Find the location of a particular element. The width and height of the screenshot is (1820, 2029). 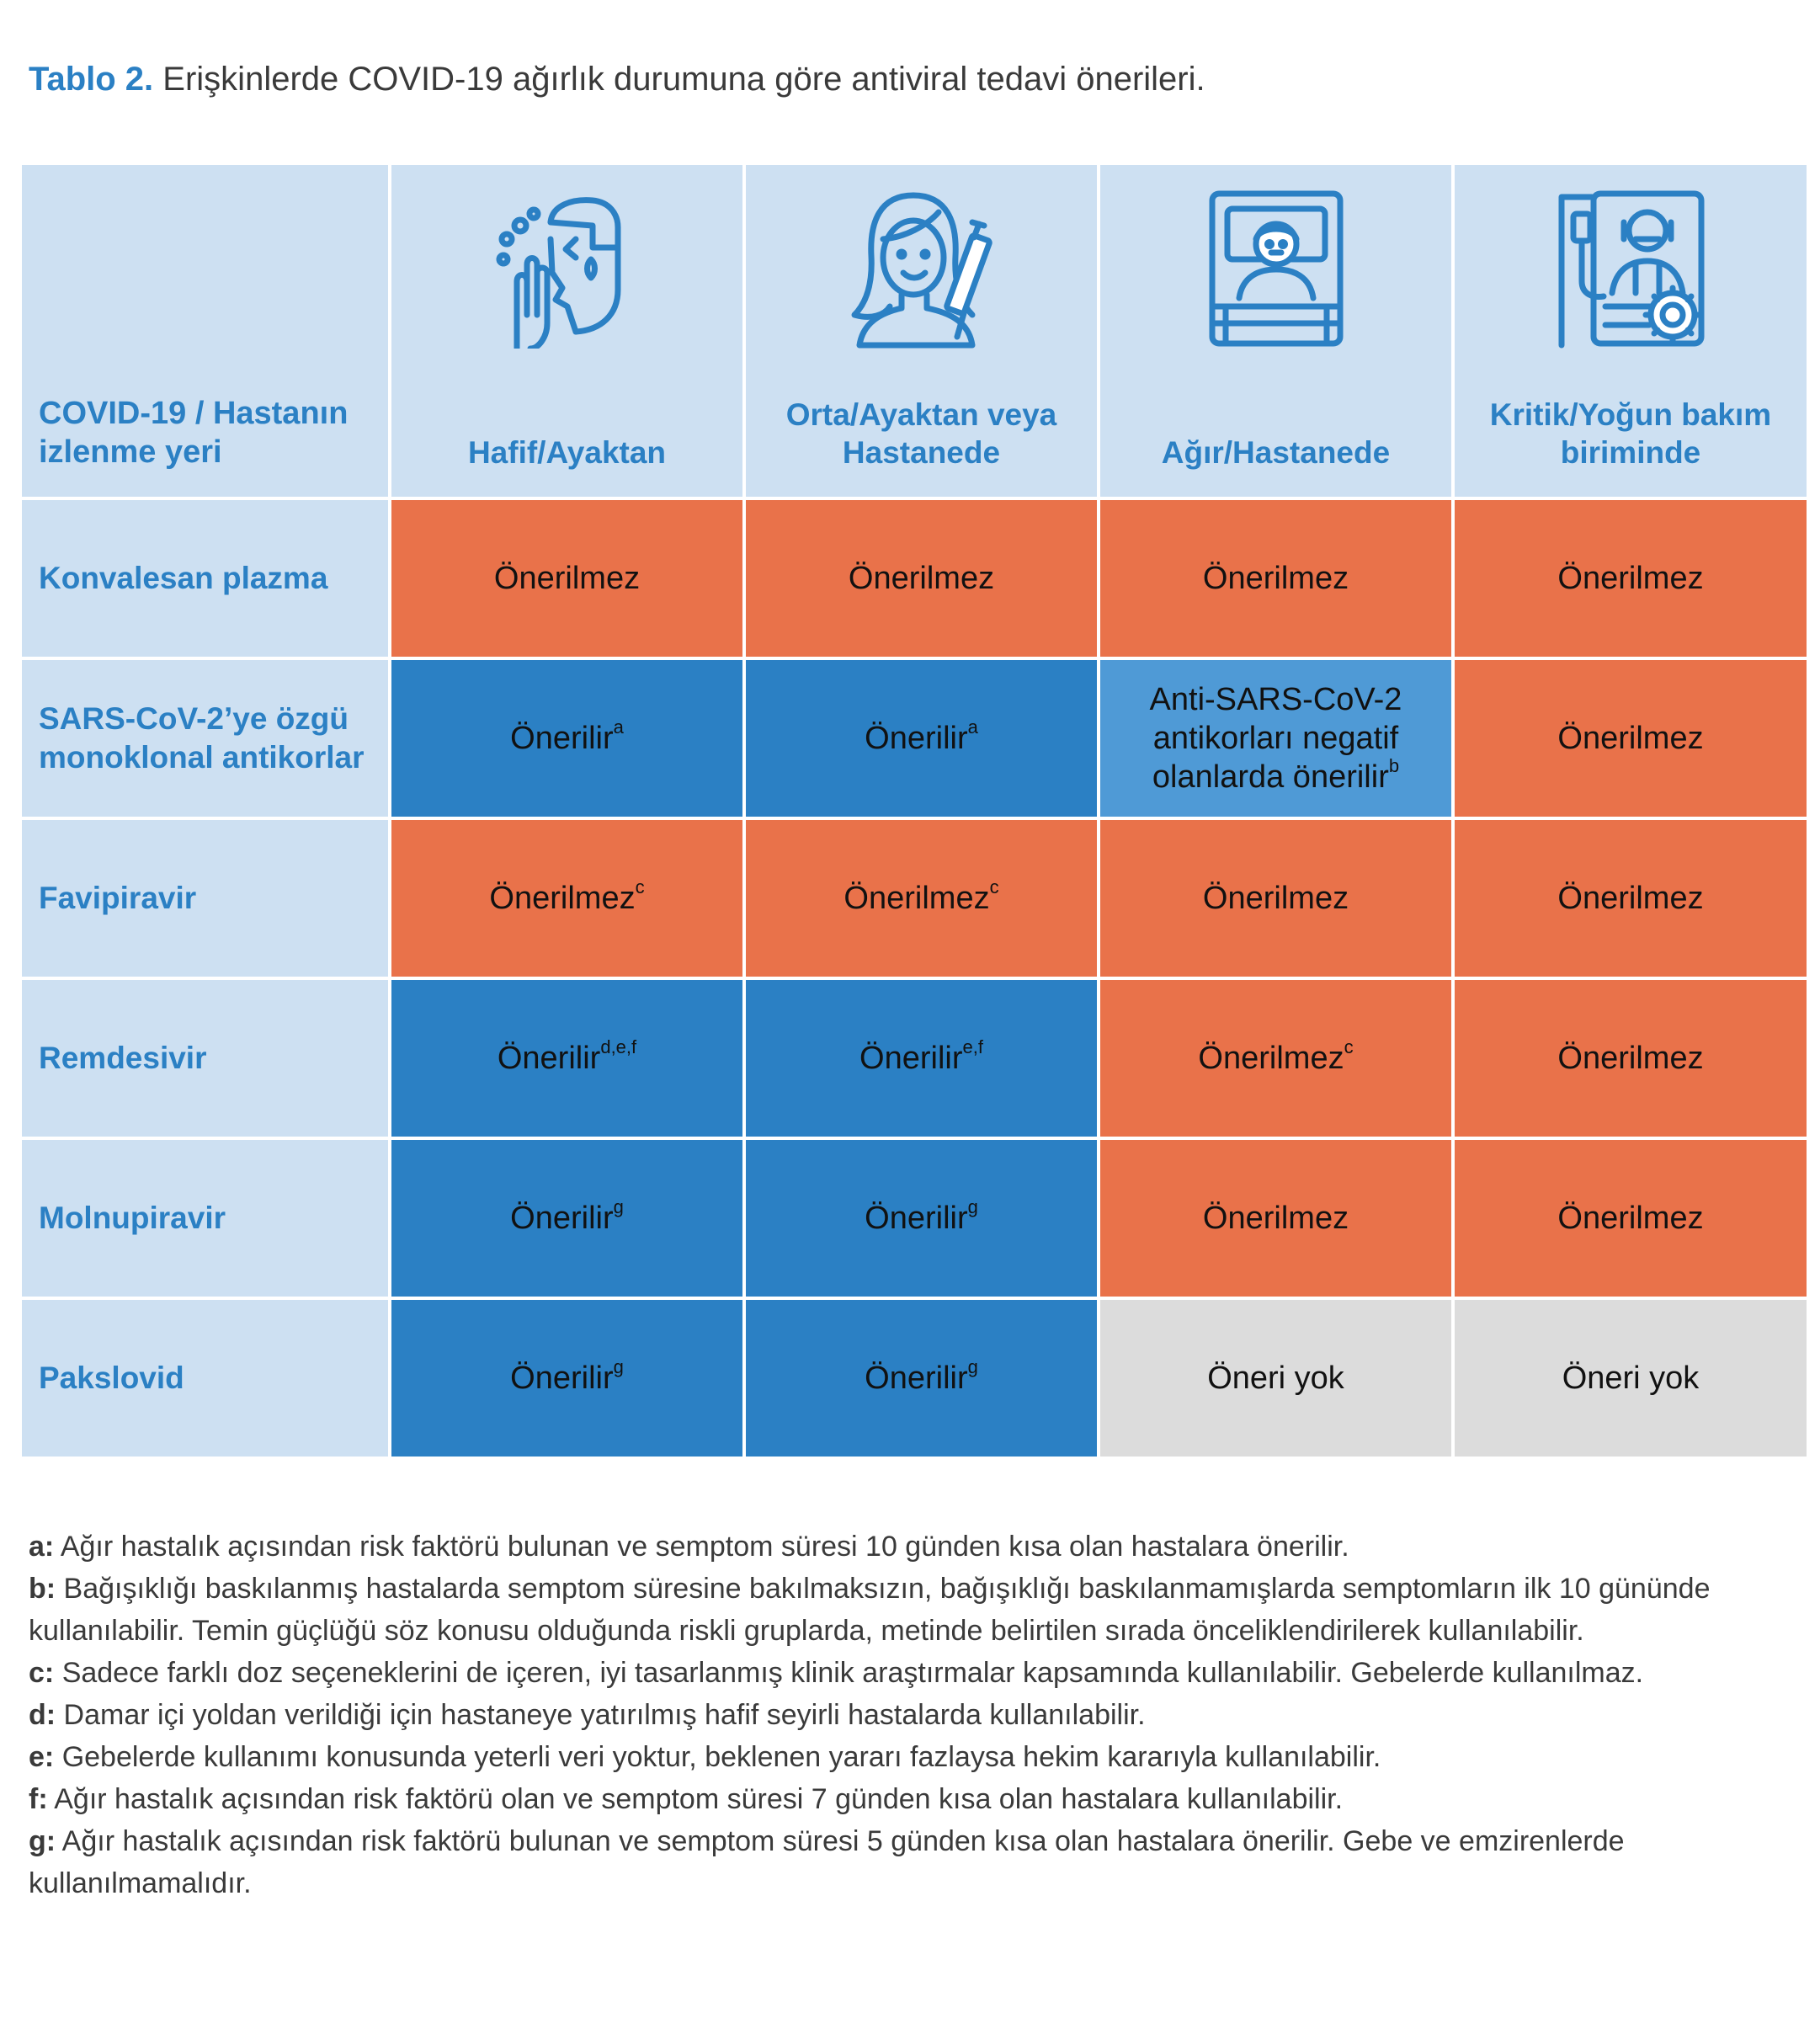

corner-header: COVID-19 / Hastanın izlenme yeri is located at coordinates (205, 331).